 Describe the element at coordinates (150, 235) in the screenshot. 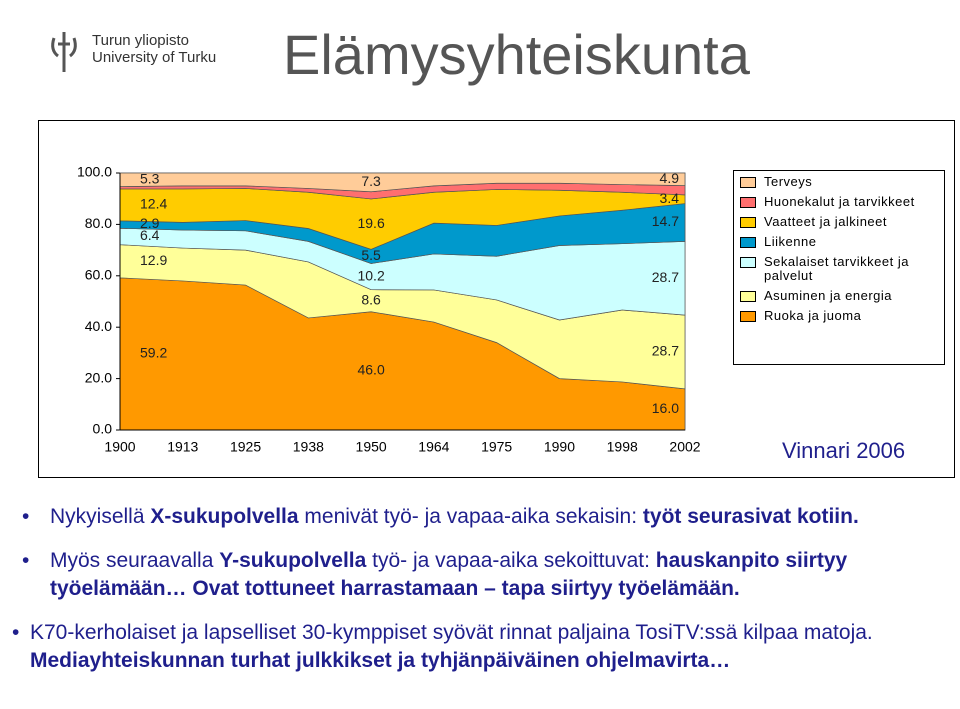

I see `data-label: 6.4` at that location.